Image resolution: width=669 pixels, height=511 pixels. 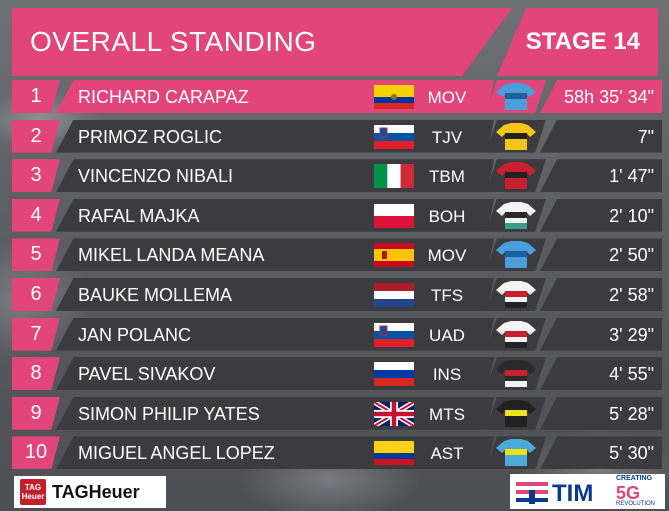 I want to click on rider-cell: MIGUEL ANGEL LOPEZ, so click(x=275, y=453).